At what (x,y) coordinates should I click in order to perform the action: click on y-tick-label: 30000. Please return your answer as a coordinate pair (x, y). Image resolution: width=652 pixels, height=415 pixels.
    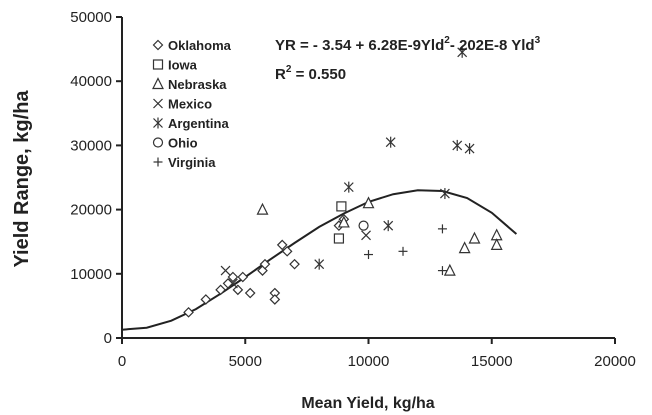
    Looking at the image, I should click on (91, 145).